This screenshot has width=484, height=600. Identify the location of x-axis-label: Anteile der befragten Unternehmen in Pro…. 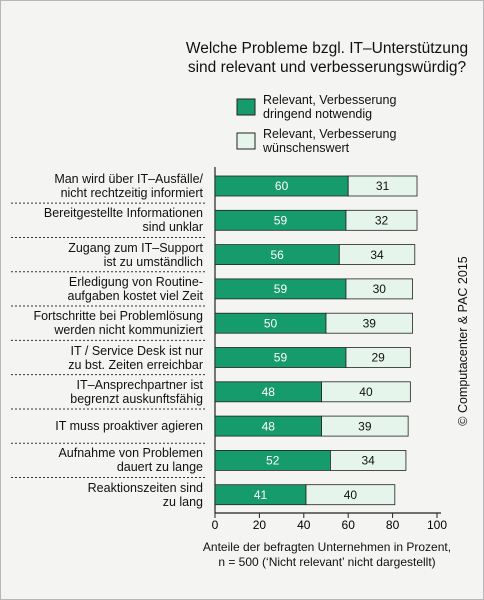
(327, 554).